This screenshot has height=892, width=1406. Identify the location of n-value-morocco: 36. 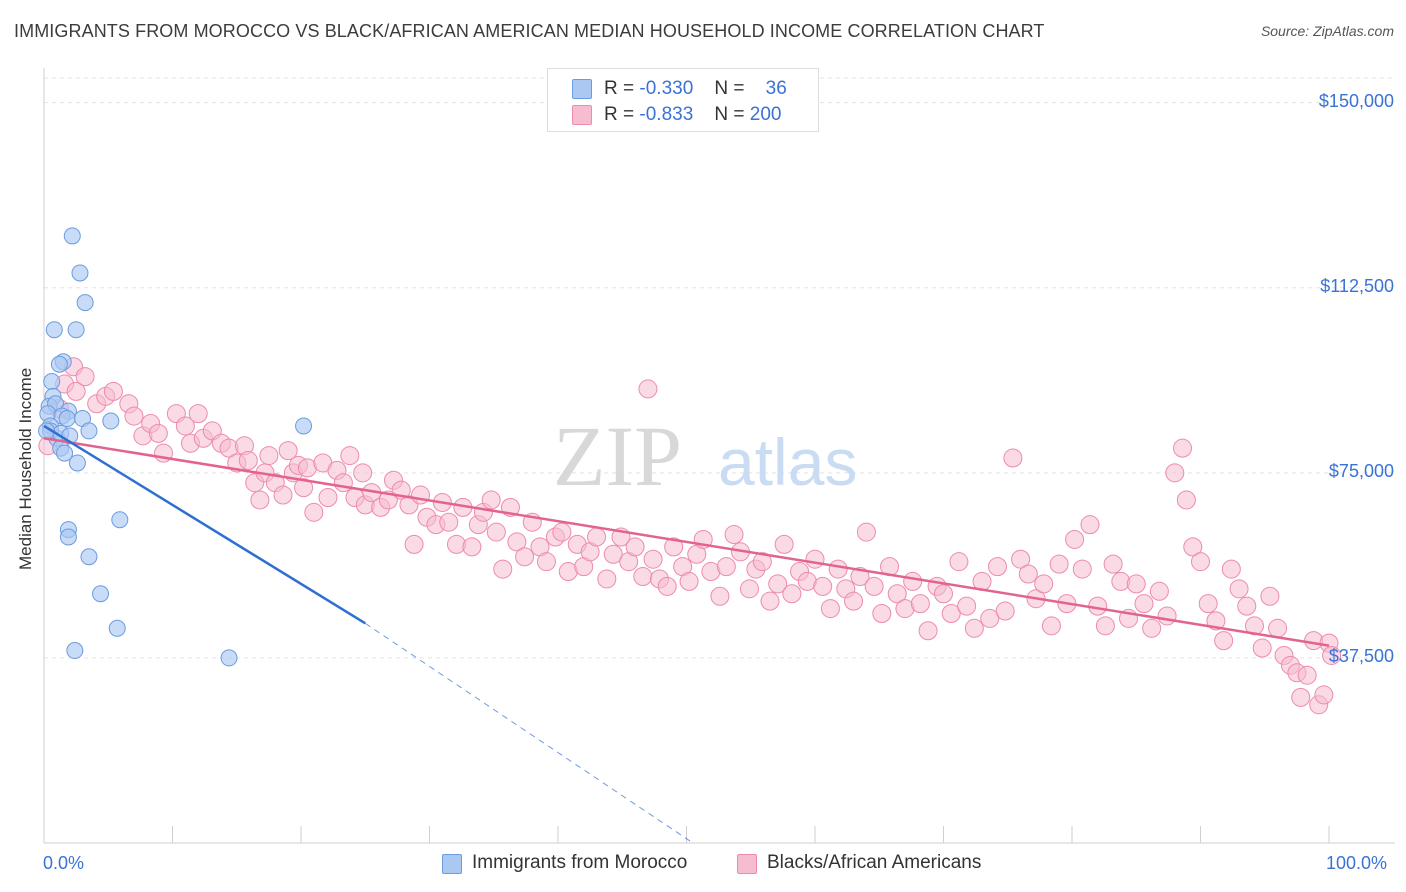
(776, 88).